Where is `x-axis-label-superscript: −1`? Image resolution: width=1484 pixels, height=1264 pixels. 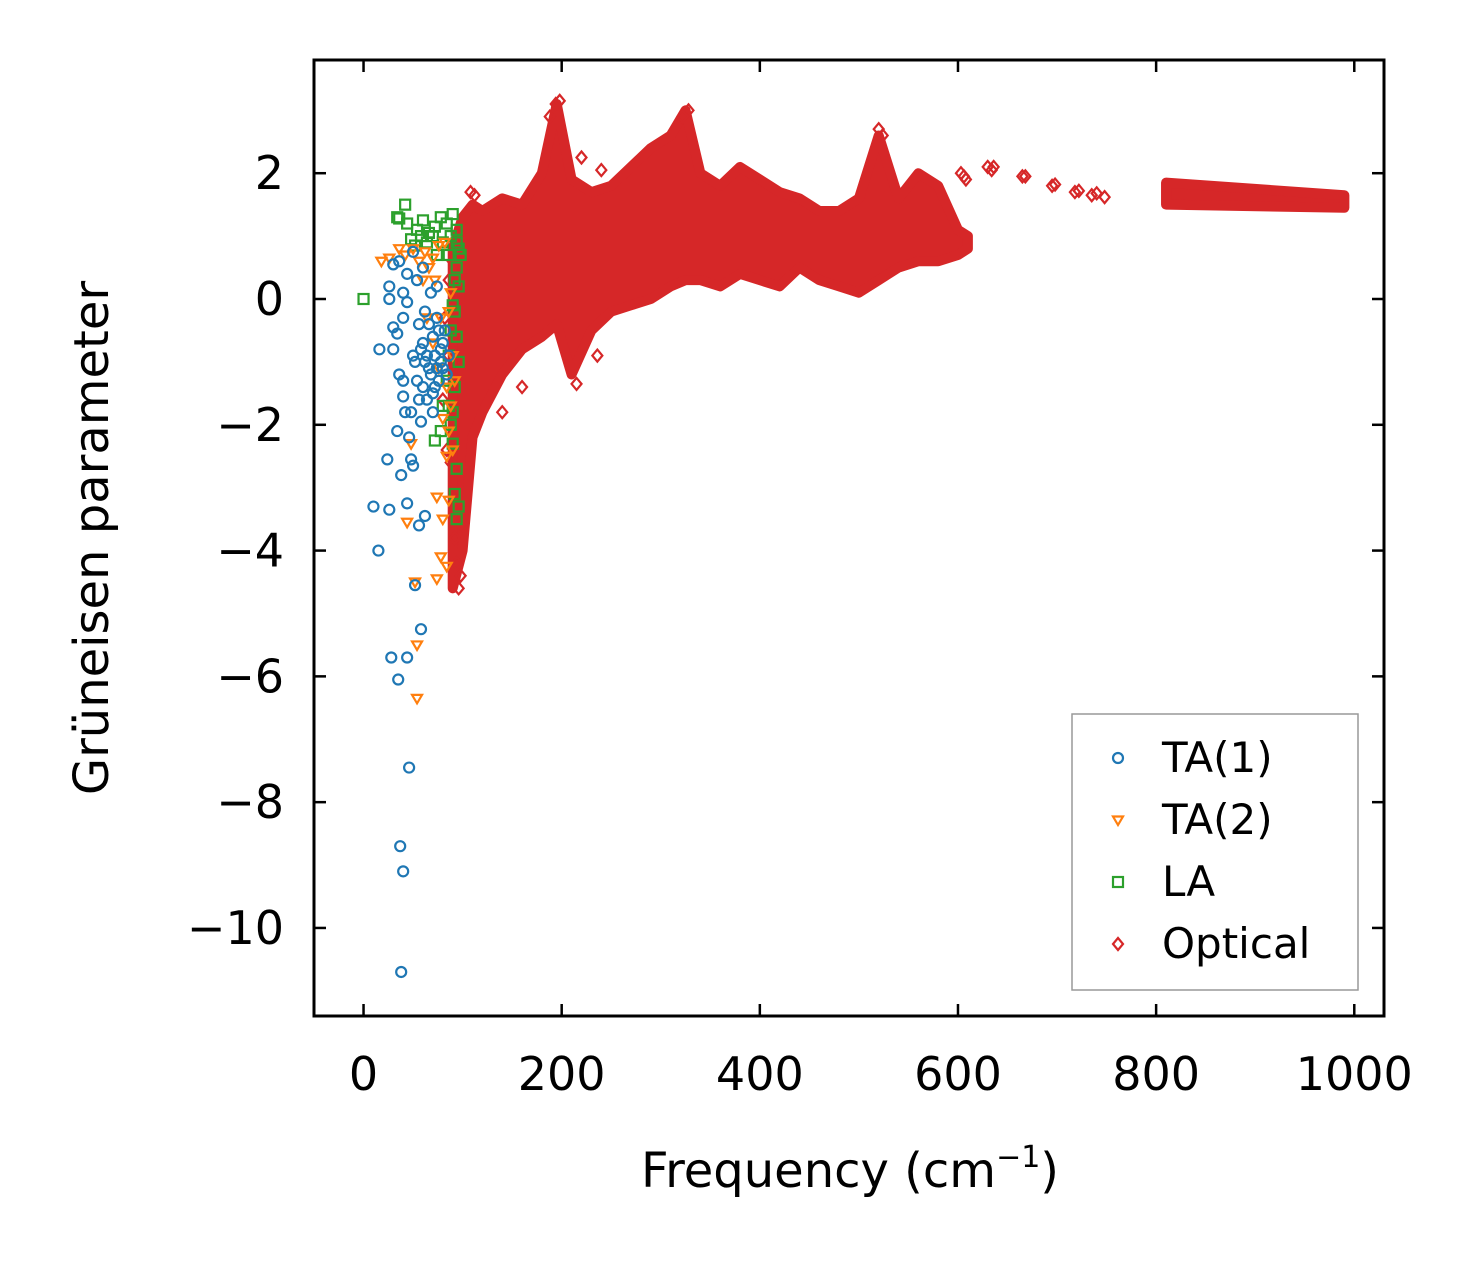 x-axis-label-superscript: −1 is located at coordinates (1018, 1157).